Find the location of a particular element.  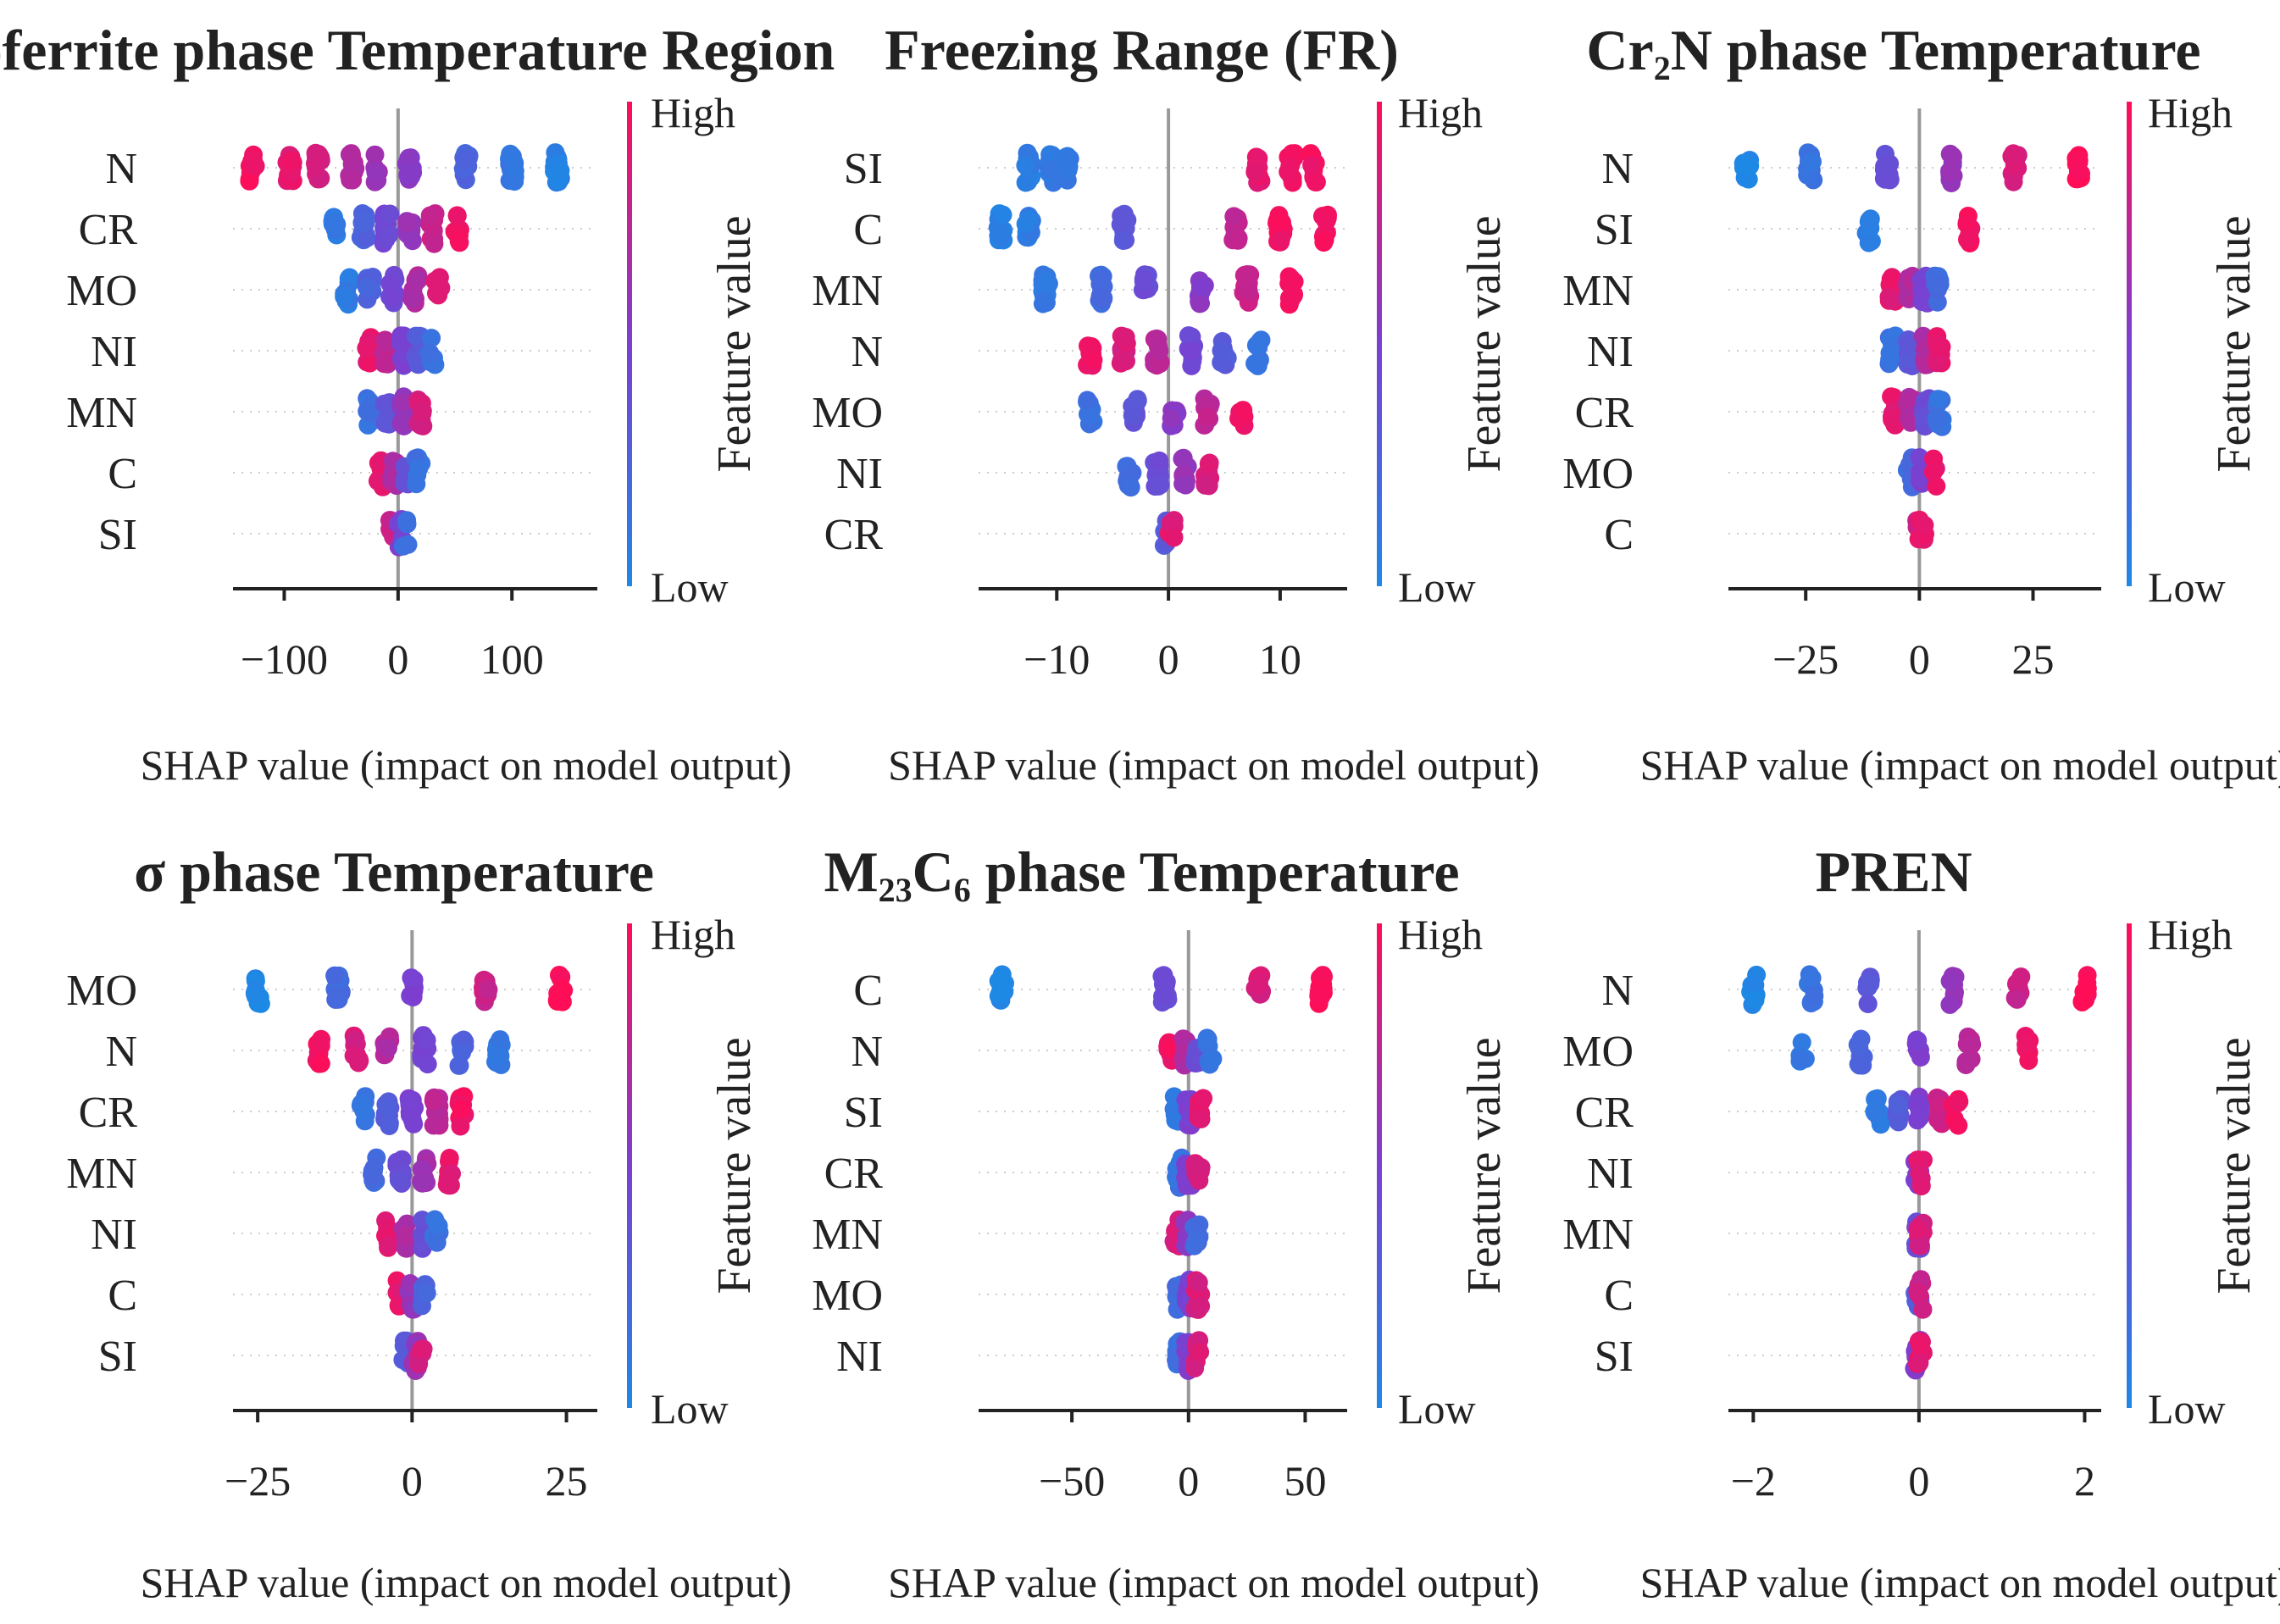

x-tick-label: 10 is located at coordinates (1280, 659).